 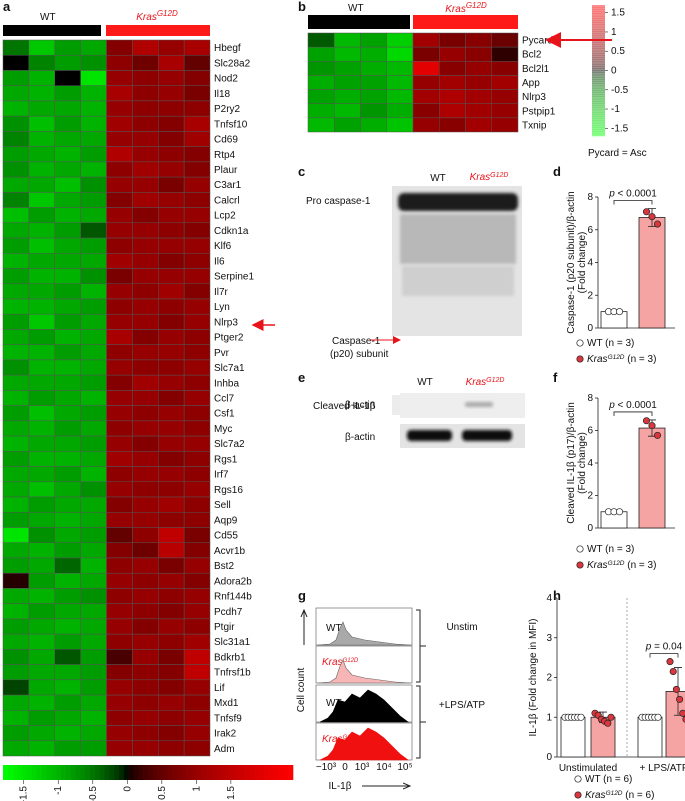 I want to click on allele: G12D, so click(x=616, y=357).